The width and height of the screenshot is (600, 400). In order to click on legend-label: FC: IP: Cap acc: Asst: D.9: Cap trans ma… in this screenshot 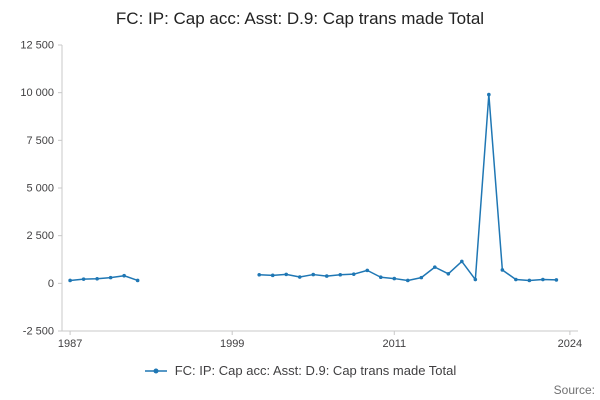, I will do `click(315, 370)`.